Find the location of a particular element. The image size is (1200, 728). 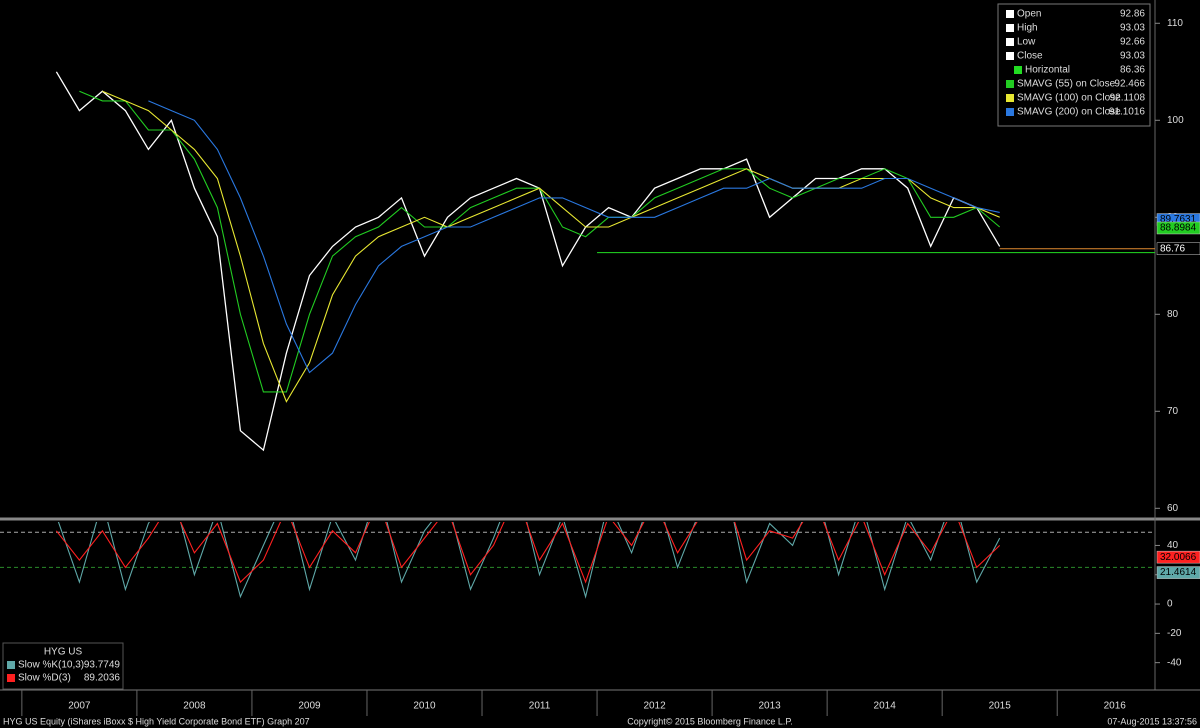

y-tick-label: 0 is located at coordinates (1170, 604).